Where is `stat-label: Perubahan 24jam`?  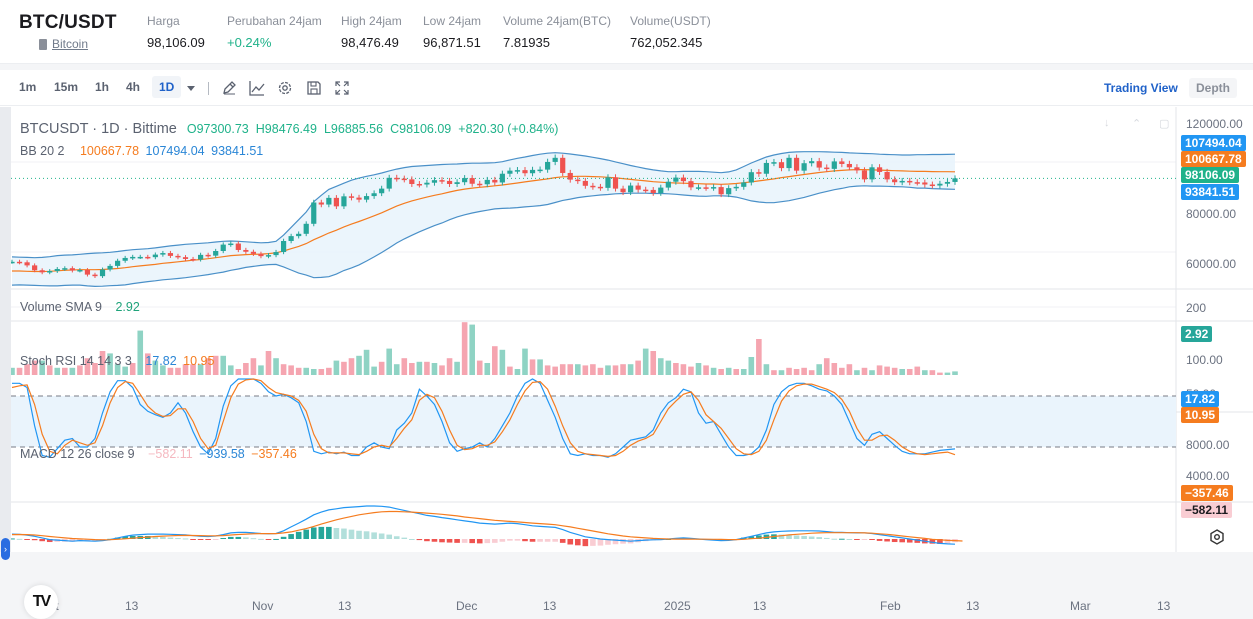 stat-label: Perubahan 24jam is located at coordinates (274, 21).